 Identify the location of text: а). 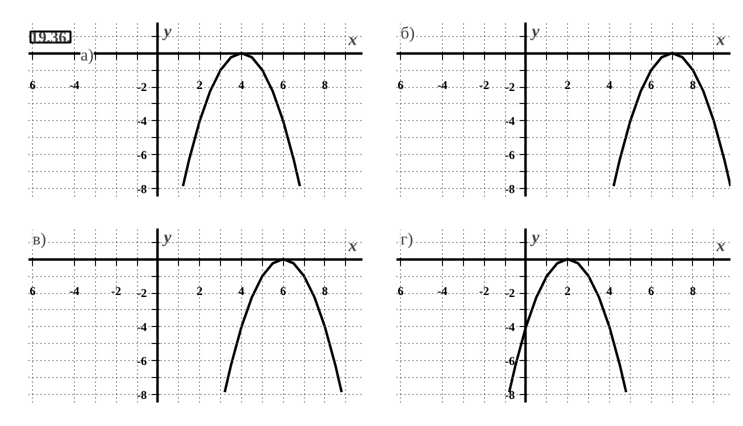
(87, 55).